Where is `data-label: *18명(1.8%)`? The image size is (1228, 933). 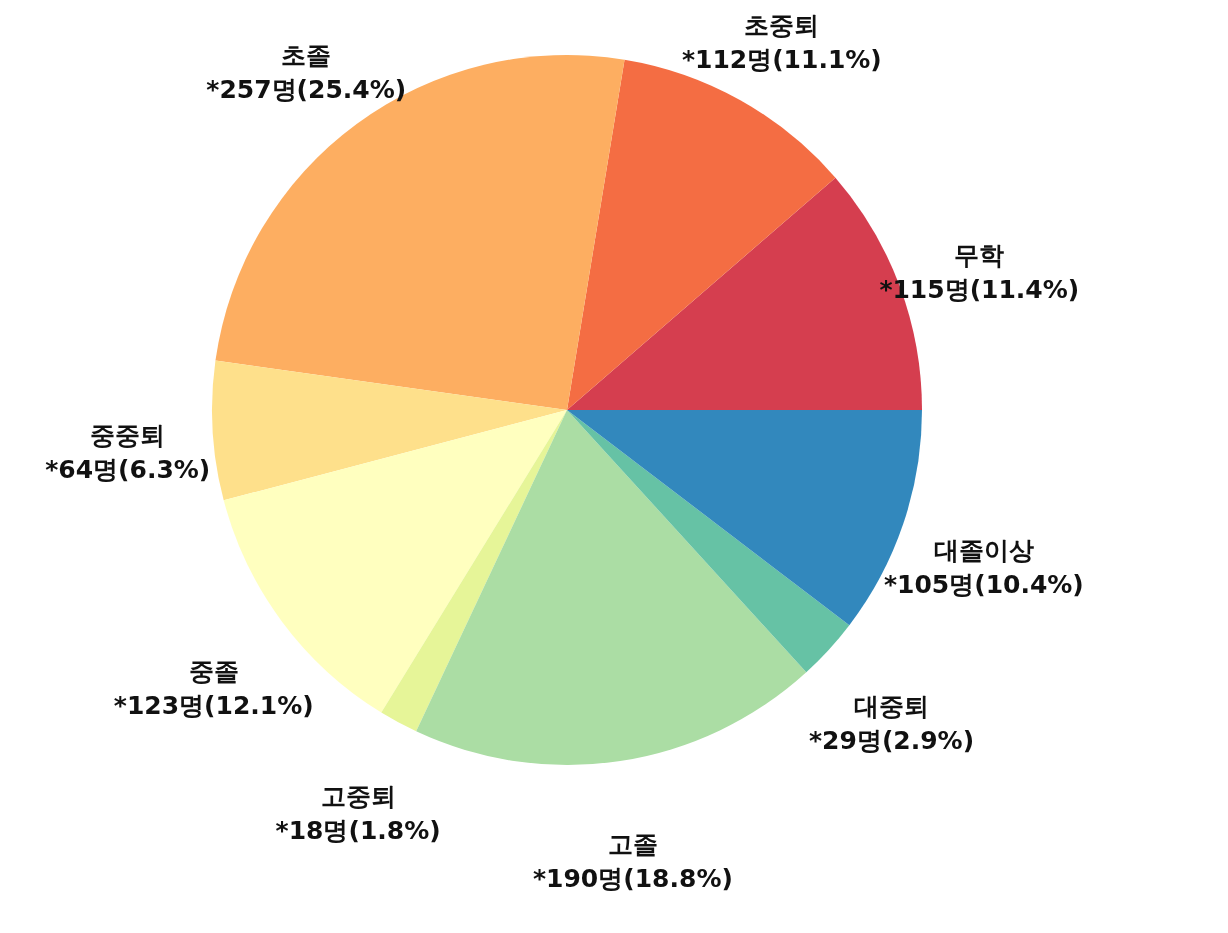 data-label: *18명(1.8%) is located at coordinates (358, 831).